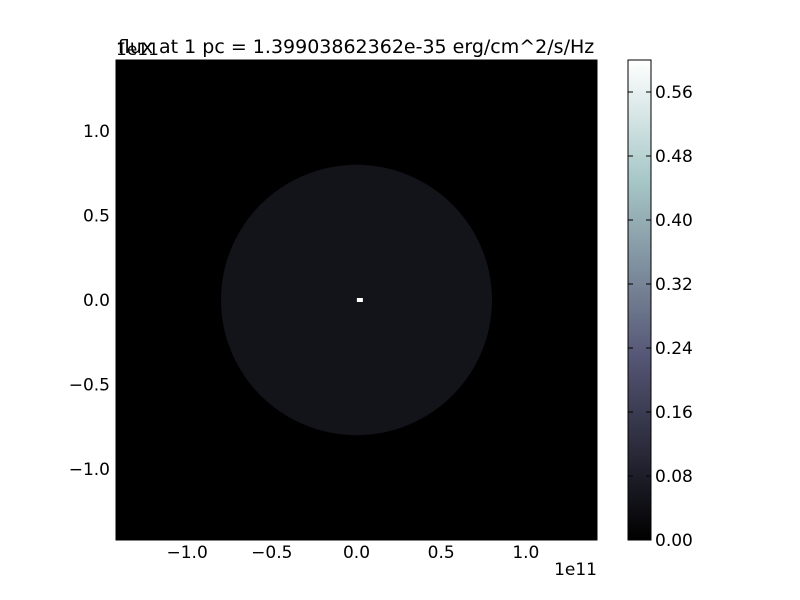  What do you see at coordinates (441, 553) in the screenshot?
I see `x-tick-label: 0.5` at bounding box center [441, 553].